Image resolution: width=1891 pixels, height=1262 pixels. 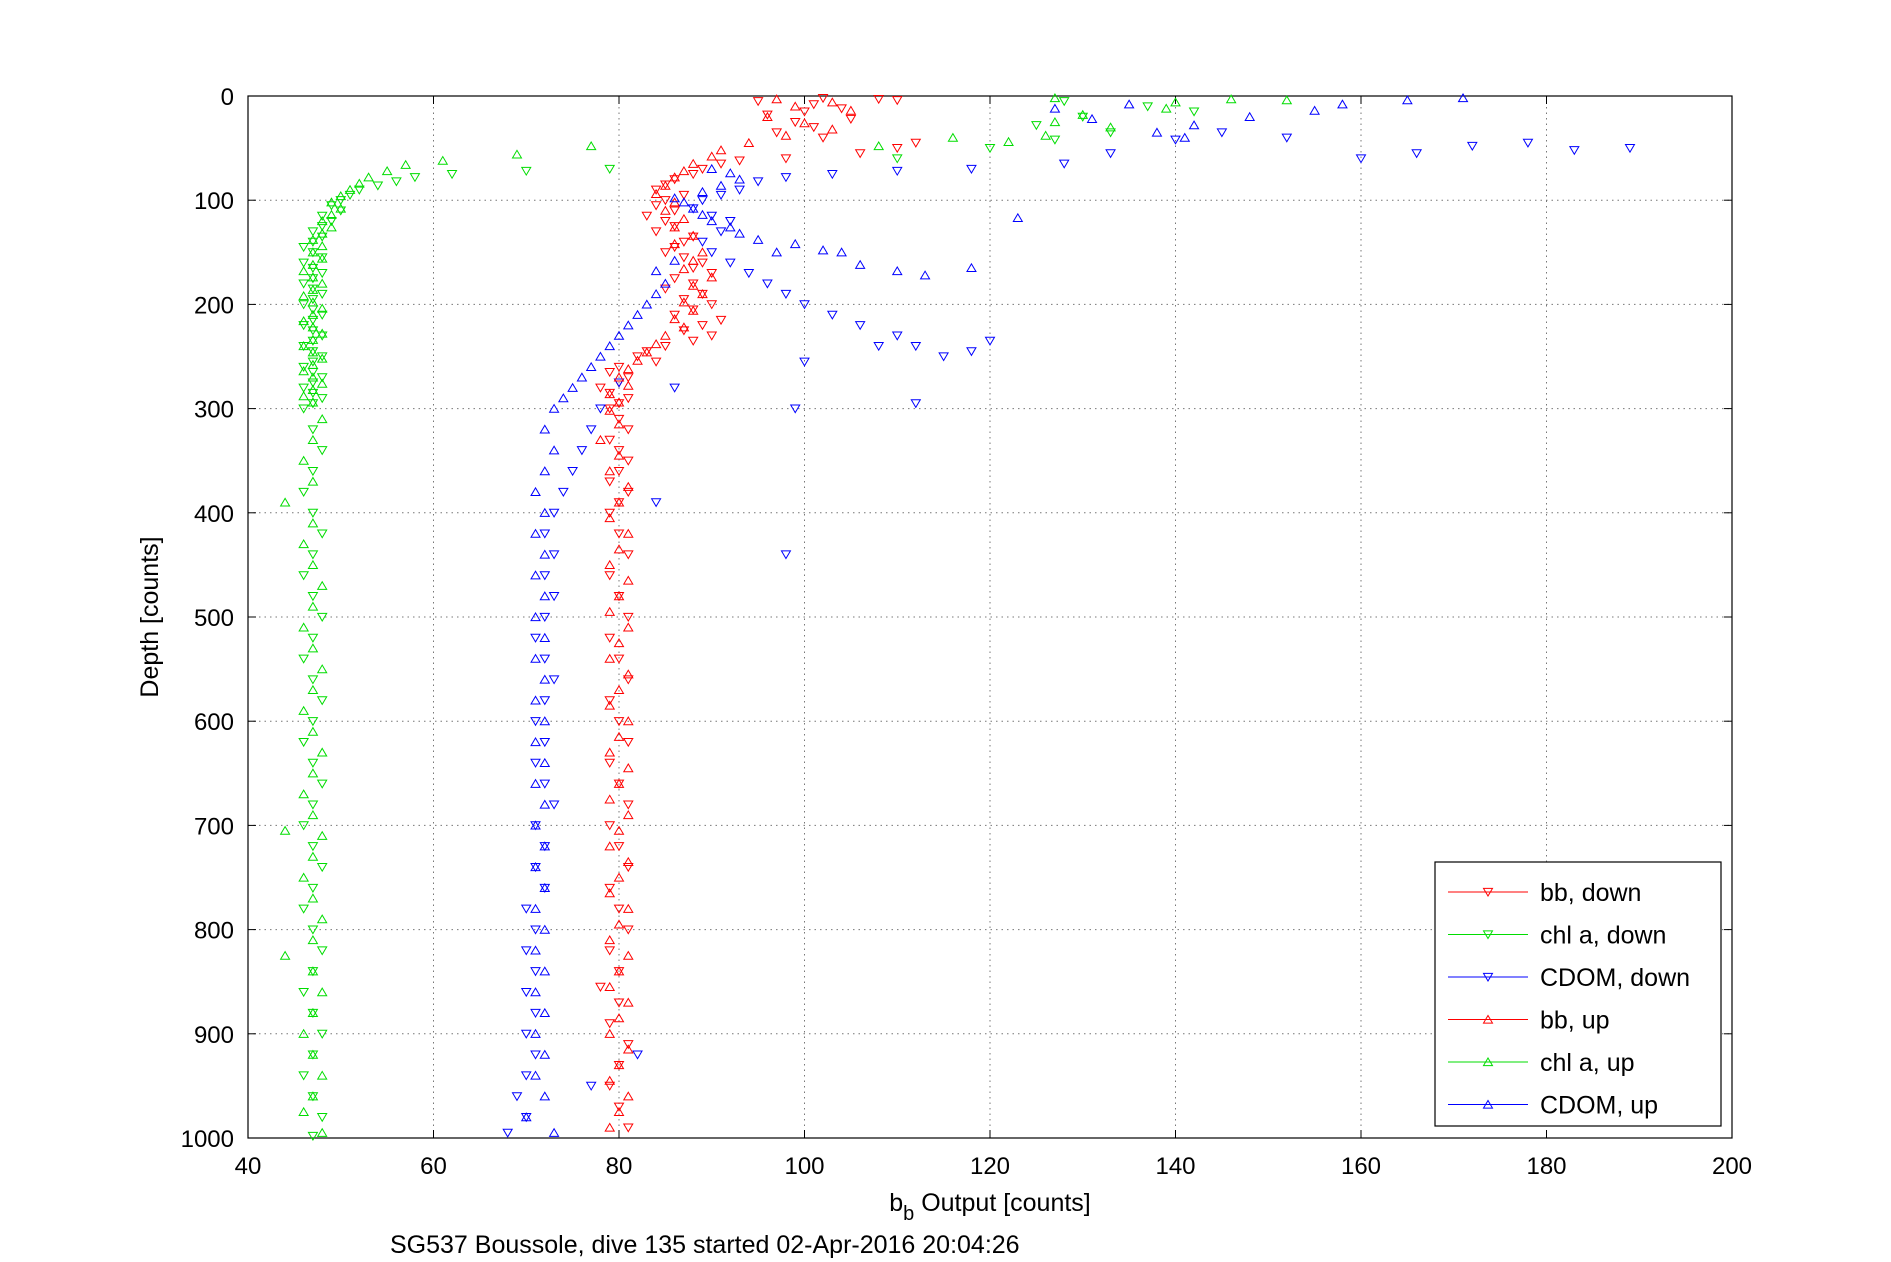 What do you see at coordinates (214, 826) in the screenshot?
I see `y-tick-label: 700` at bounding box center [214, 826].